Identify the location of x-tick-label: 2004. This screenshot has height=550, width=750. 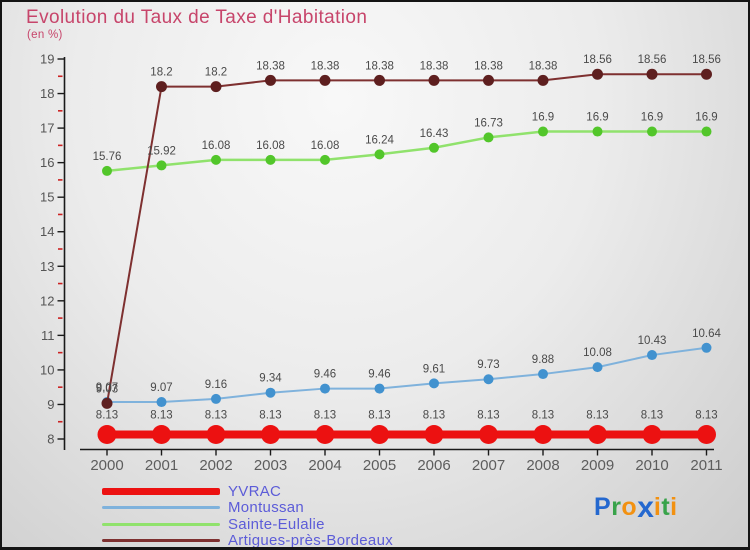
(324, 465).